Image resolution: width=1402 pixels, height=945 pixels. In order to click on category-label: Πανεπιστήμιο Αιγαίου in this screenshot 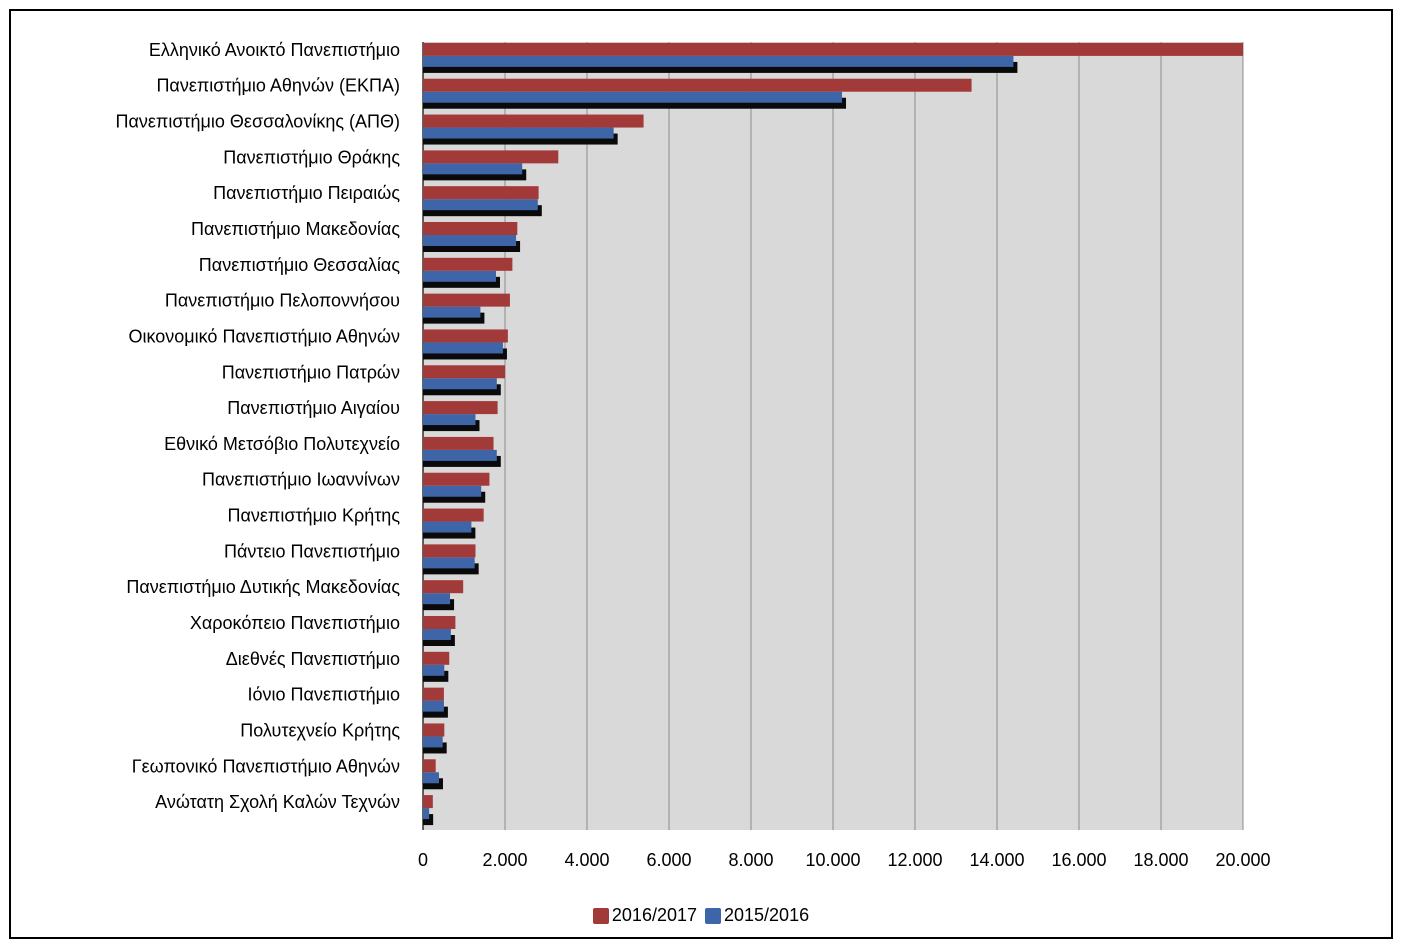, I will do `click(313, 408)`.